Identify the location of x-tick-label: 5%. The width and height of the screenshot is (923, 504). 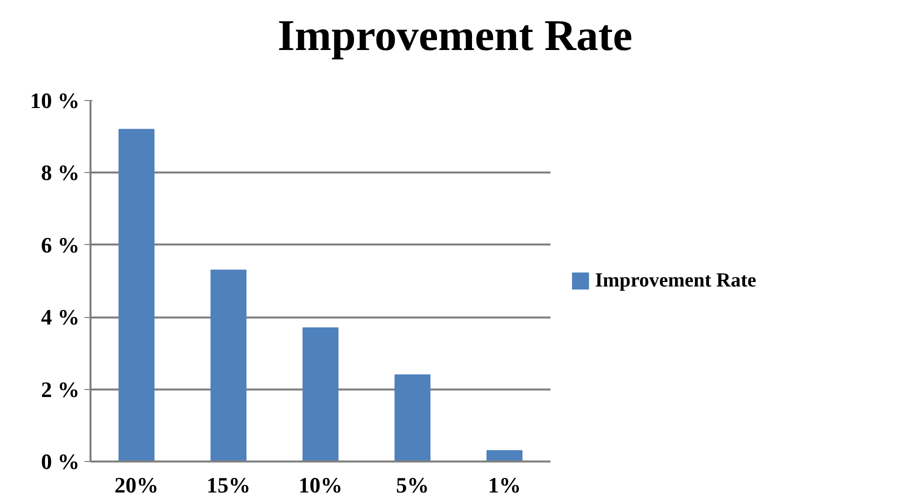
(412, 485).